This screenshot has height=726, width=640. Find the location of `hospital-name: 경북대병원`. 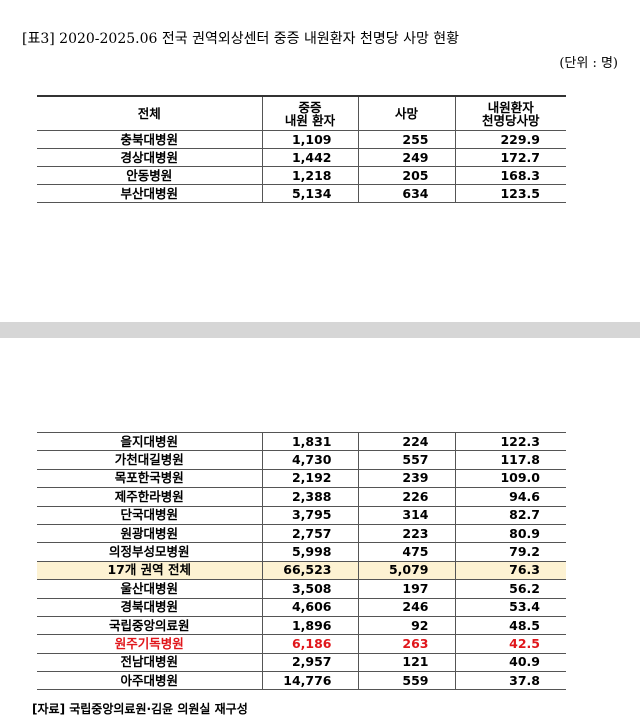

hospital-name: 경북대병원 is located at coordinates (150, 607).